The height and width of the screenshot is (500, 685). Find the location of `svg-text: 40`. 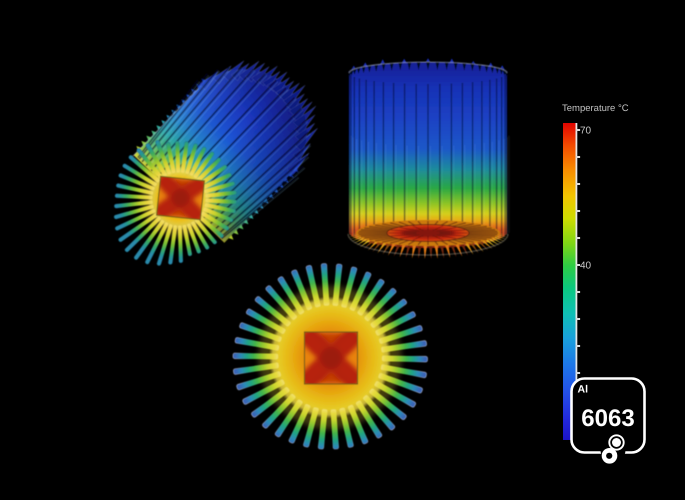

svg-text: 40 is located at coordinates (586, 266).